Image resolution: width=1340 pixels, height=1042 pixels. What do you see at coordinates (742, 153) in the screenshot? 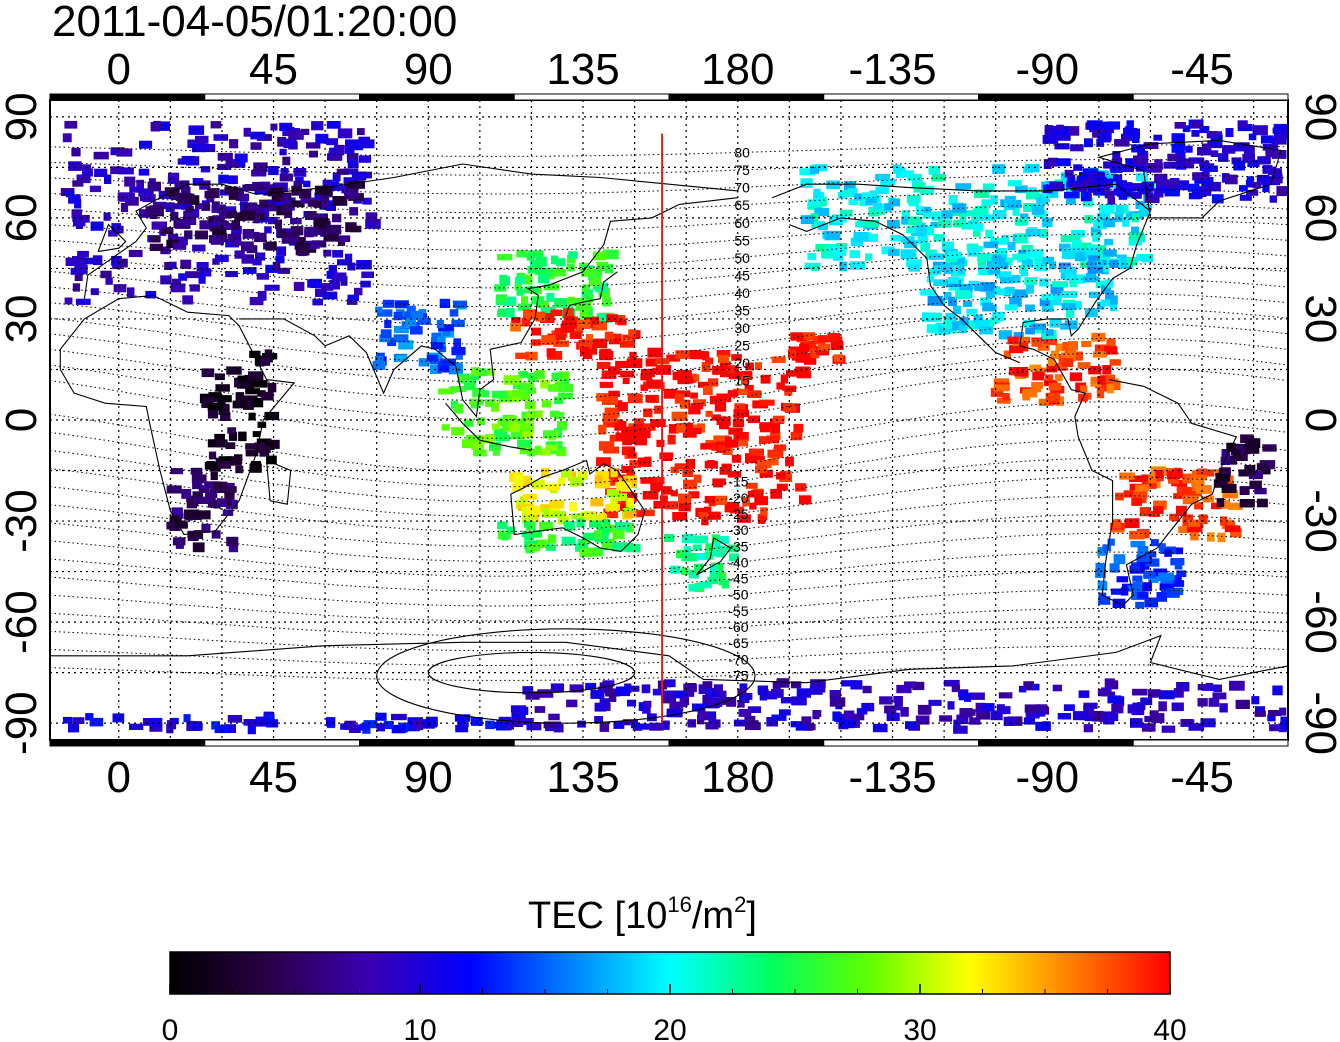
I see `magnetic-latitude-label: 80` at bounding box center [742, 153].